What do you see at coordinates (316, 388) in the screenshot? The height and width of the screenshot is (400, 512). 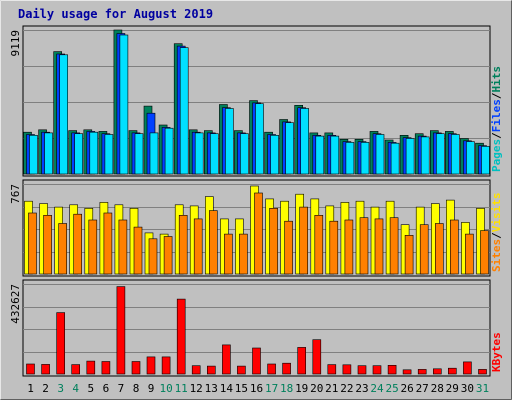 I see `x-tick-label: 20` at bounding box center [316, 388].